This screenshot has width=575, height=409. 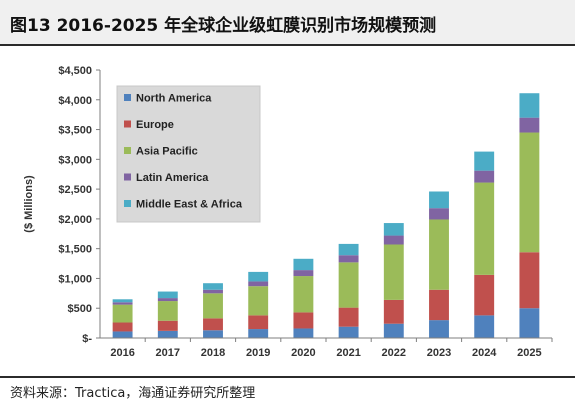 What do you see at coordinates (189, 205) in the screenshot?
I see `legend-label: Middle East & Africa` at bounding box center [189, 205].